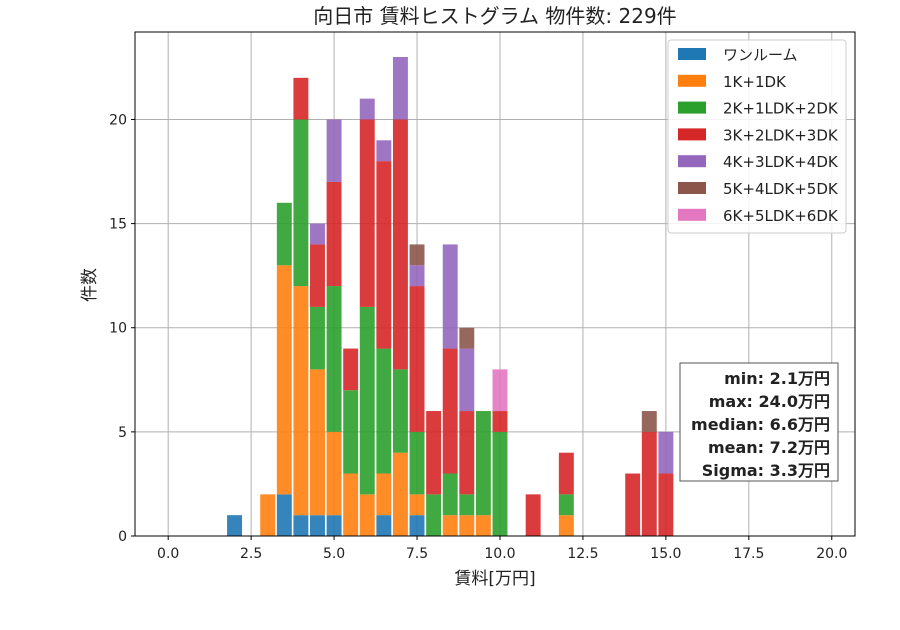  I want to click on stats-line: max: 24.0万円, so click(769, 401).